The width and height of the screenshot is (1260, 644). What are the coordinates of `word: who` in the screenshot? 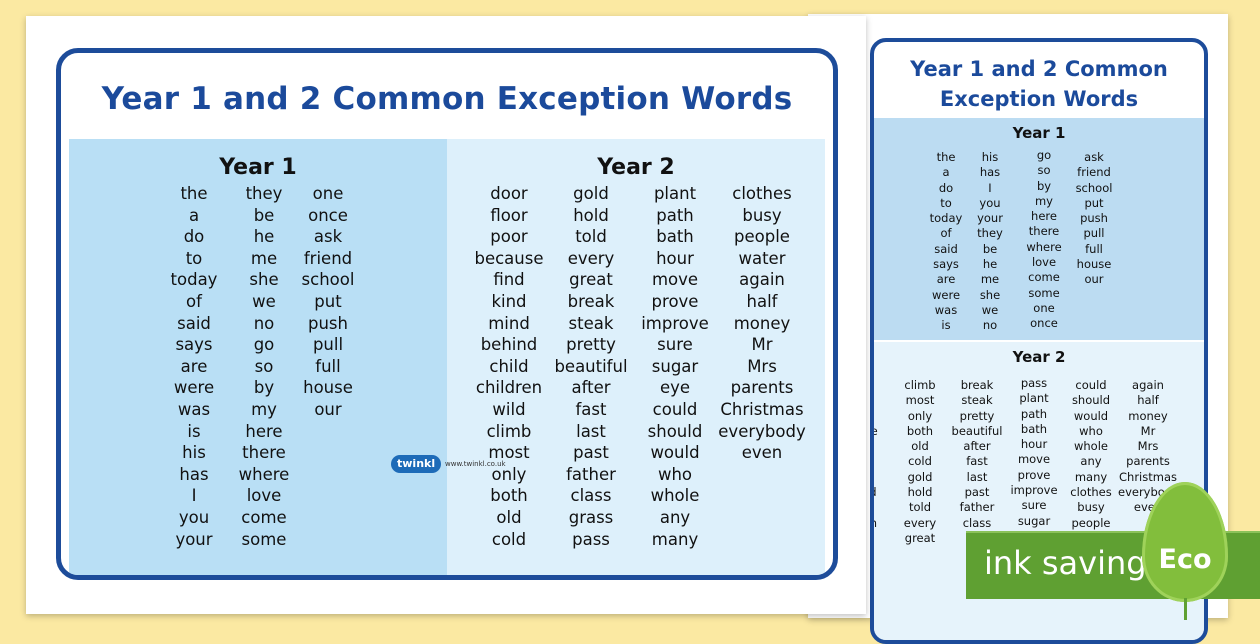 It's located at (1091, 430).